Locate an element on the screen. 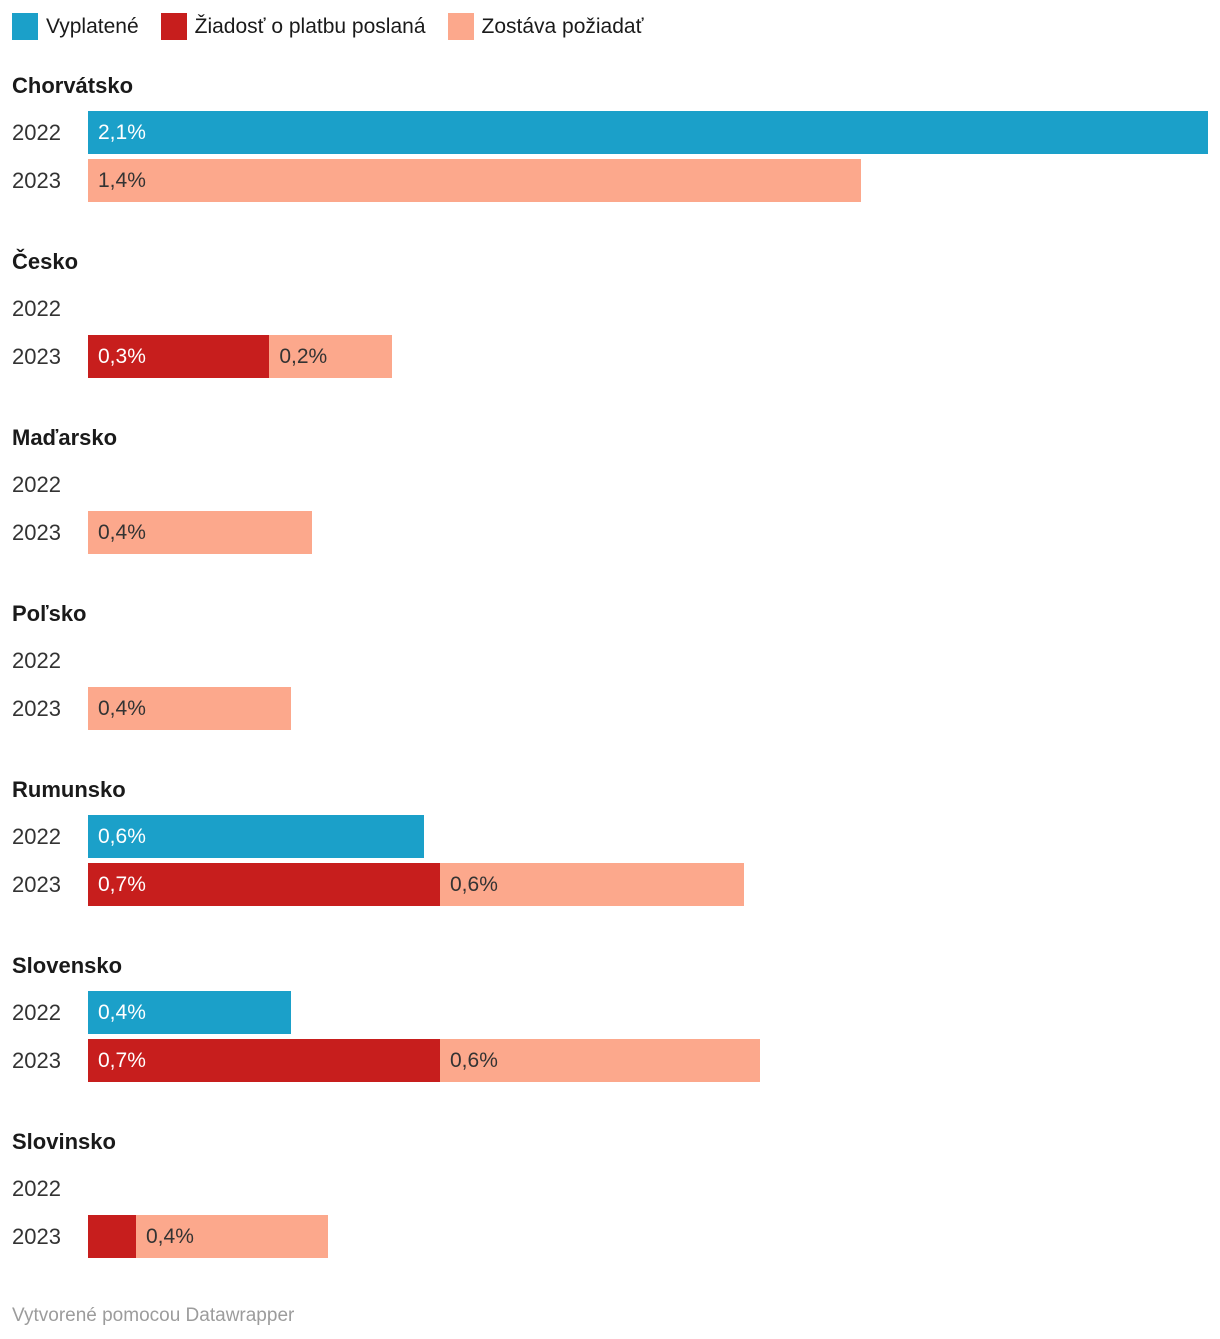 The width and height of the screenshot is (1220, 1339). bar-segment-sent: 0,3% is located at coordinates (179, 356).